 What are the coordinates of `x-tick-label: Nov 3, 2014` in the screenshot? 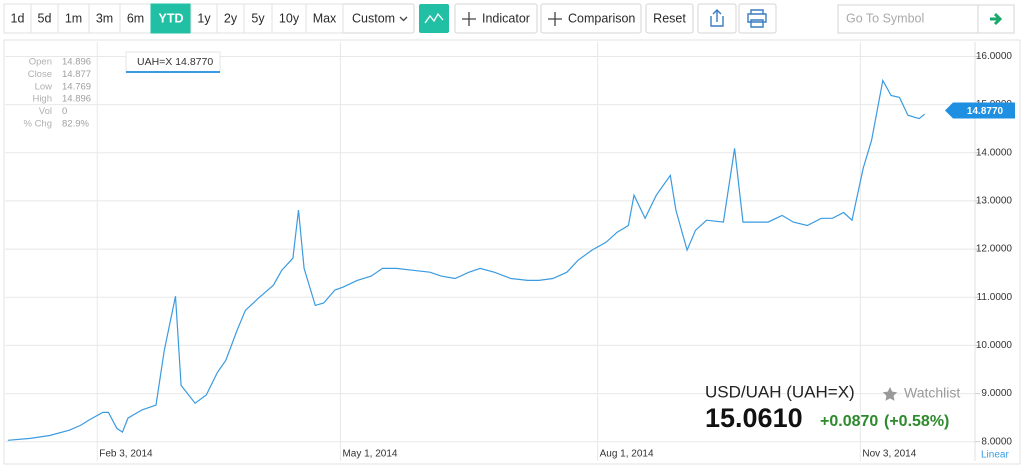 It's located at (889, 454).